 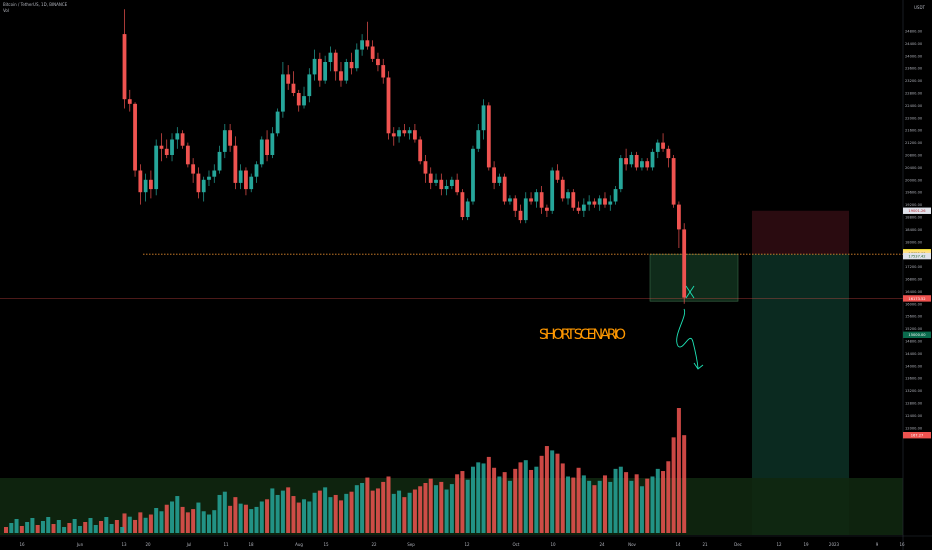 What do you see at coordinates (35, 4) in the screenshot?
I see `symbol-title: Bitcoin / TetherUS, 1D, BINANCE` at bounding box center [35, 4].